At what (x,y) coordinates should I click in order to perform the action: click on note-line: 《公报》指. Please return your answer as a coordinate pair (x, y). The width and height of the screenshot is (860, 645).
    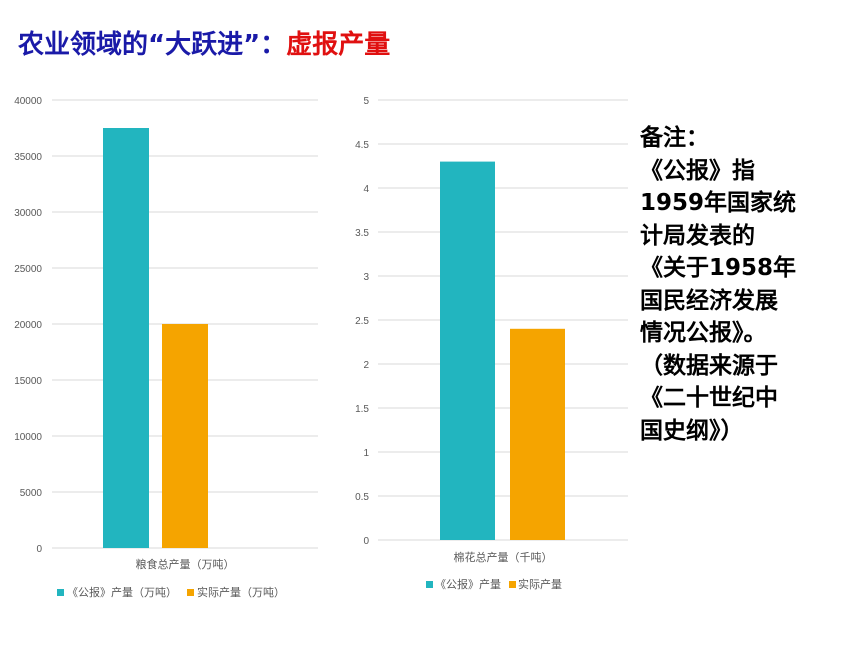
    Looking at the image, I should click on (697, 170).